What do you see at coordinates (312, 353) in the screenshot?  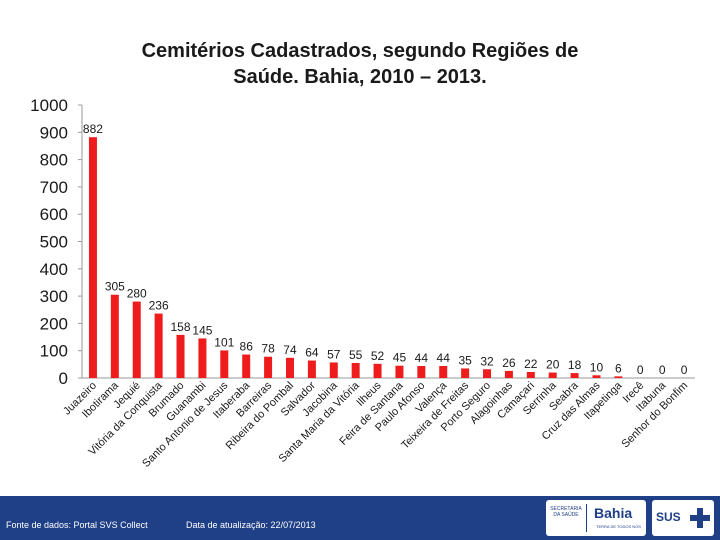 I see `data-label: 64` at bounding box center [312, 353].